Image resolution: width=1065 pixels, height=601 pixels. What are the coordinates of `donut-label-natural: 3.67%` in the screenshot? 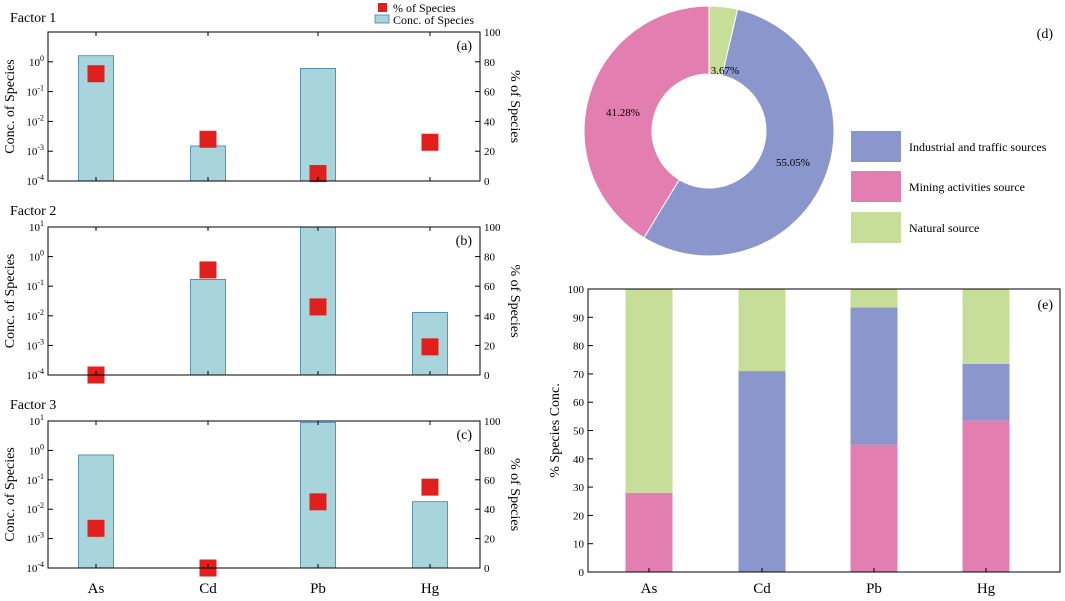 It's located at (725, 71).